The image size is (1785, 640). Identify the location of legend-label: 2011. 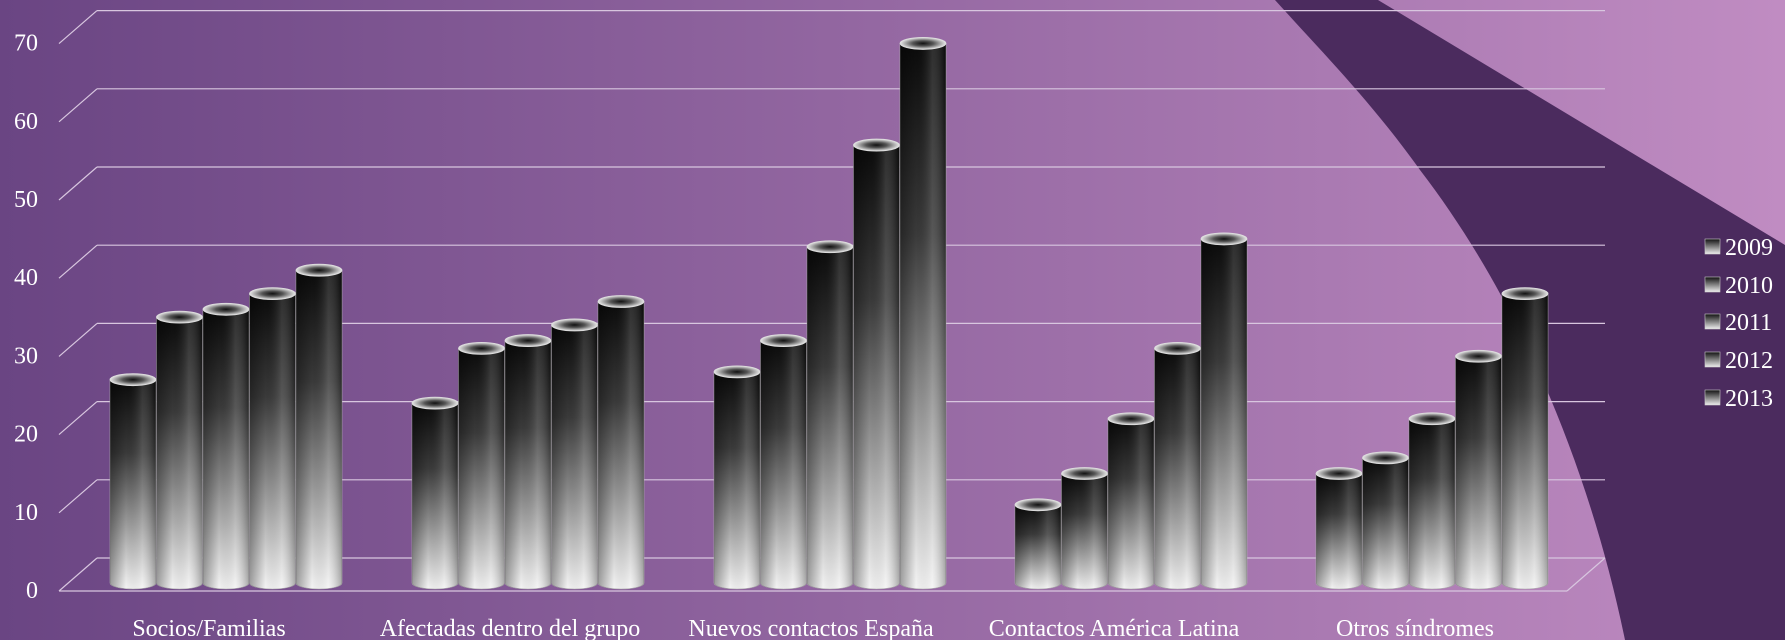
(1748, 323).